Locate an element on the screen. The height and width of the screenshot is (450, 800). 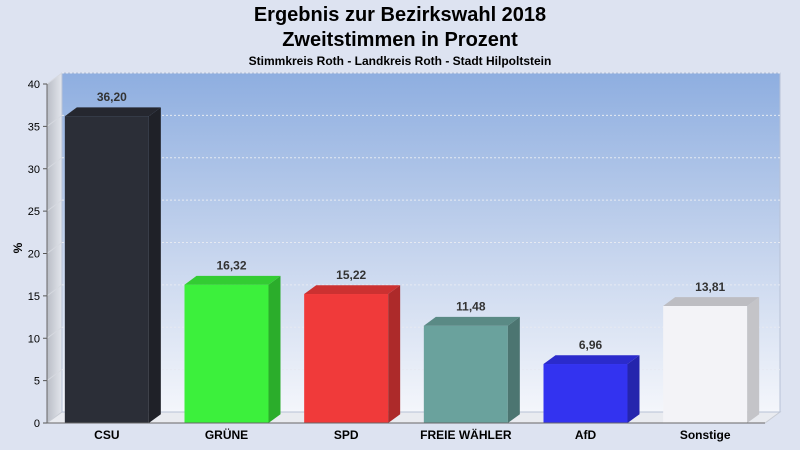
bar-spd: 15,22 is located at coordinates (352, 345).